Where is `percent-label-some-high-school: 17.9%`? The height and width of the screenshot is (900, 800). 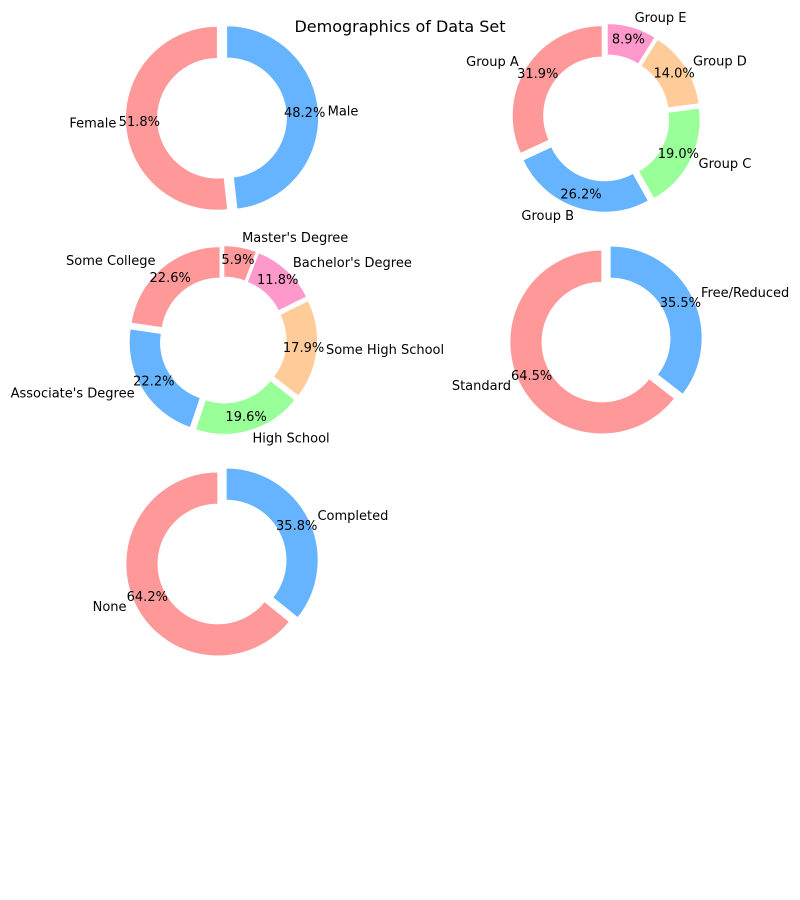
percent-label-some-high-school: 17.9% is located at coordinates (303, 348).